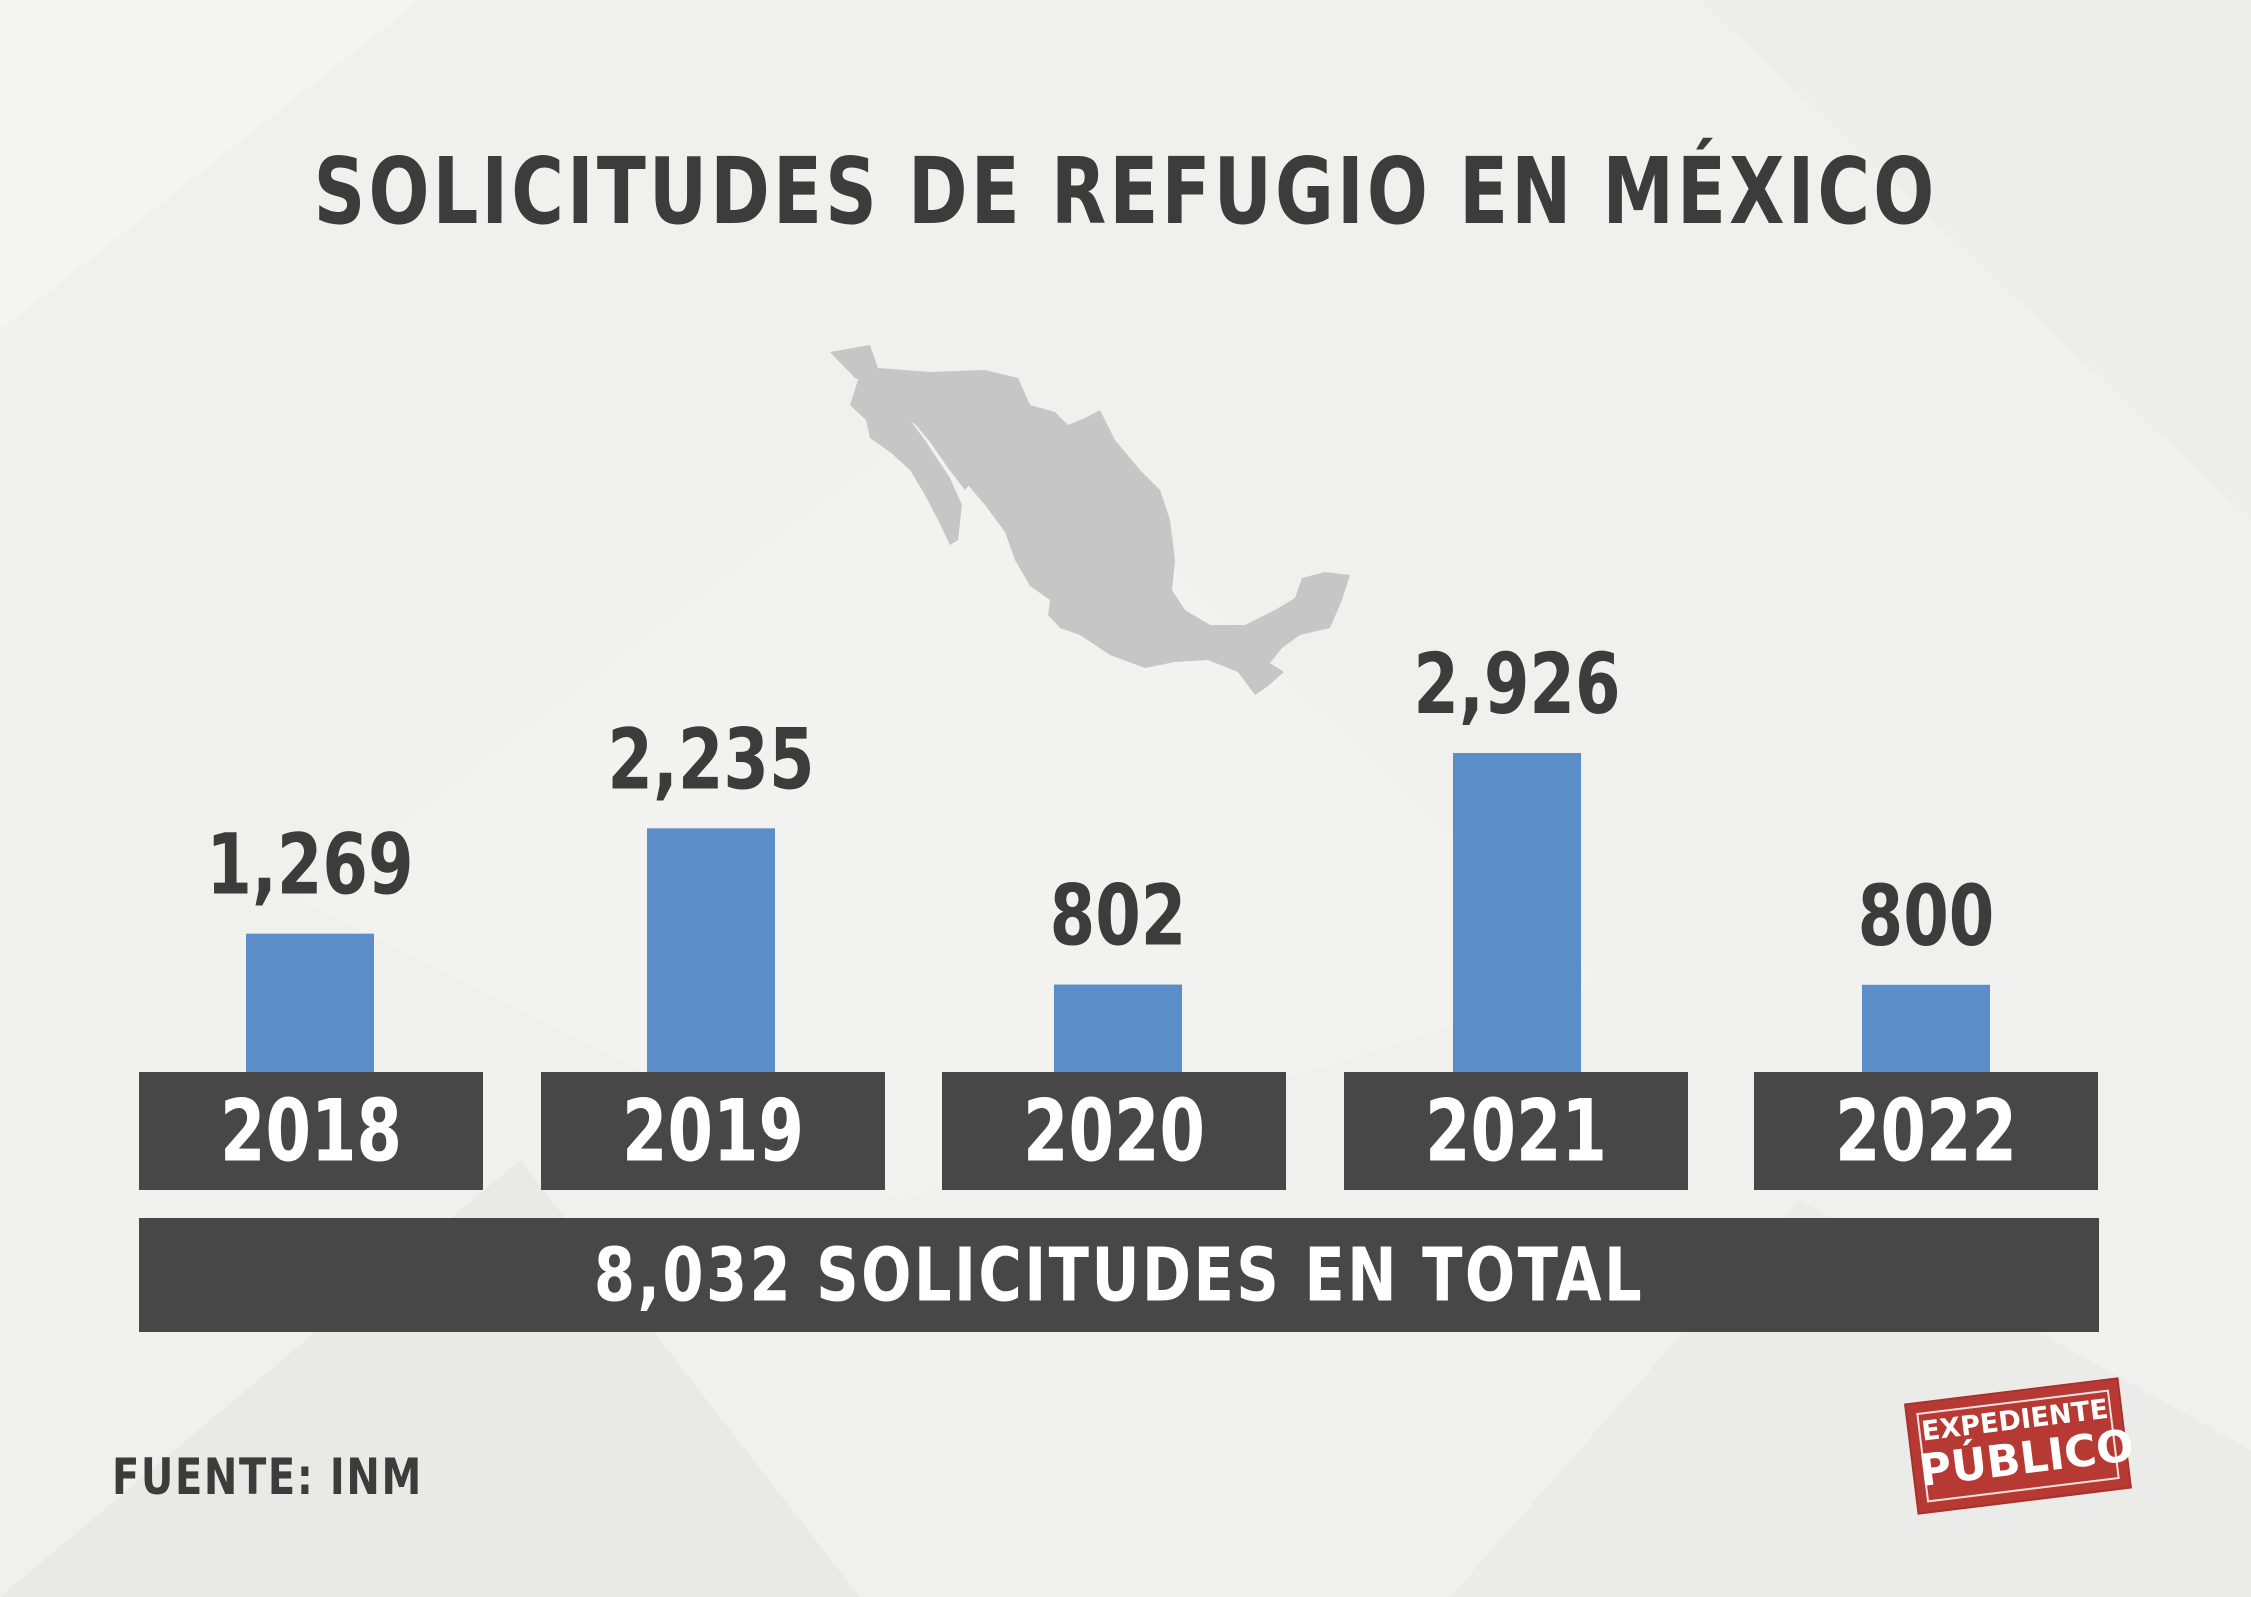 The image size is (2251, 1597). I want to click on category-label-2021: 2021, so click(1516, 1132).